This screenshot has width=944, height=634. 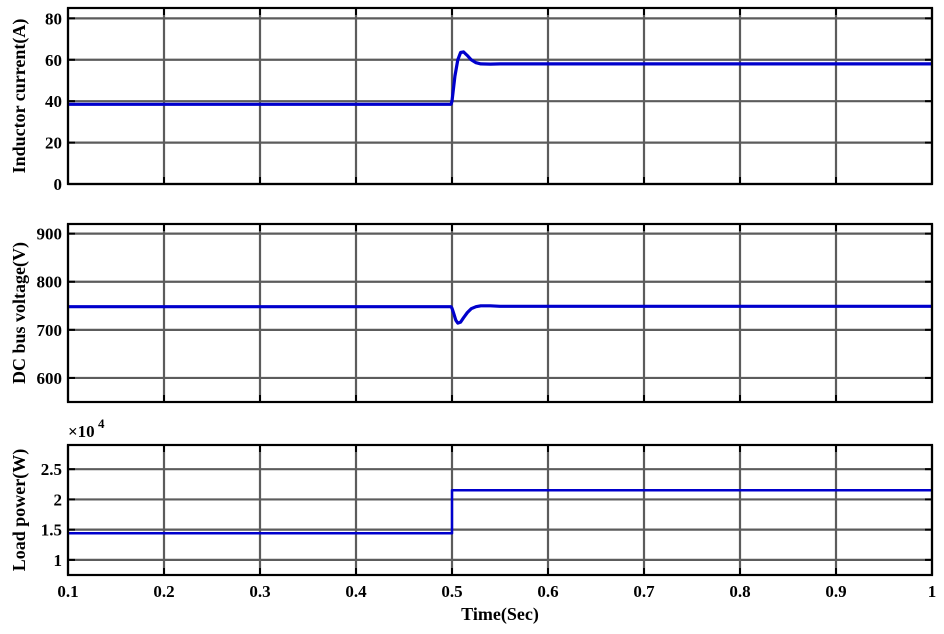 What do you see at coordinates (81, 431) in the screenshot?
I see `load-power-multiplier-base: ×10` at bounding box center [81, 431].